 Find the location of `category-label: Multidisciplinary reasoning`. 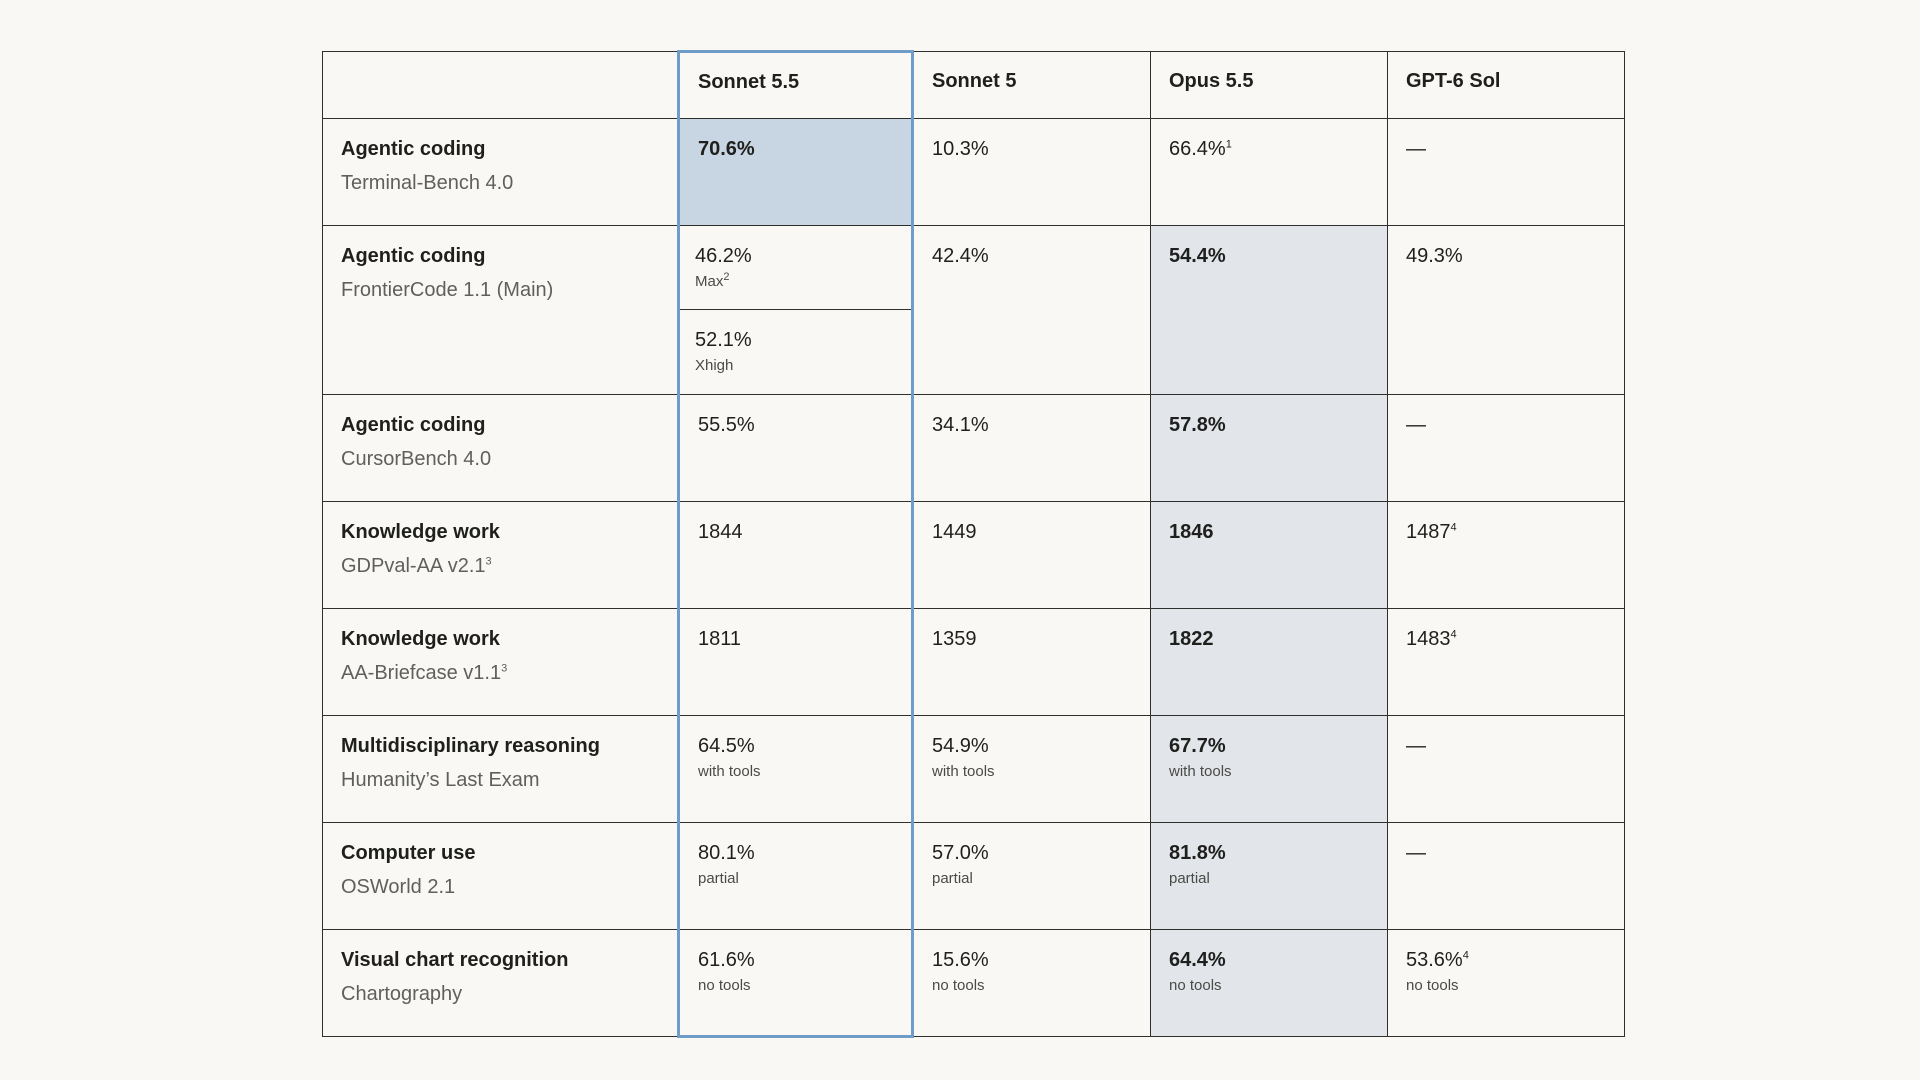

category-label: Multidisciplinary reasoning is located at coordinates (470, 746).